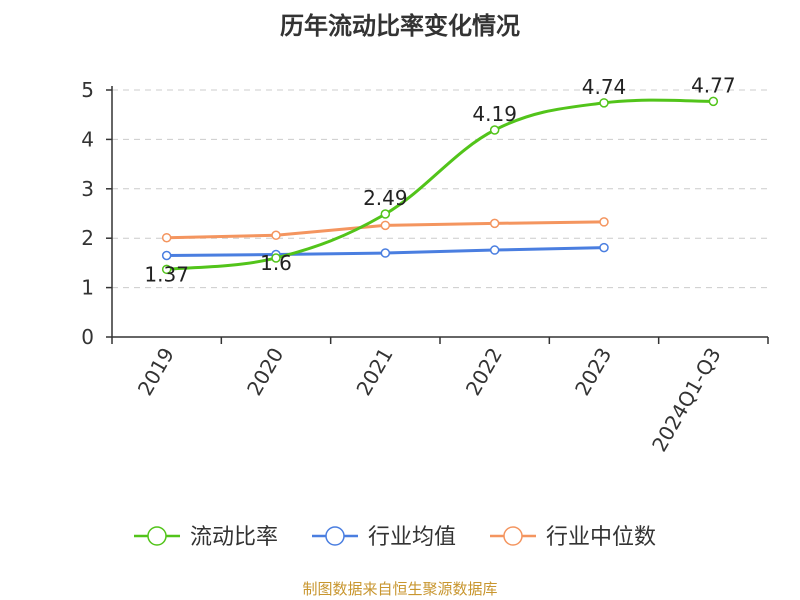  I want to click on data-label: 2.49, so click(385, 198).